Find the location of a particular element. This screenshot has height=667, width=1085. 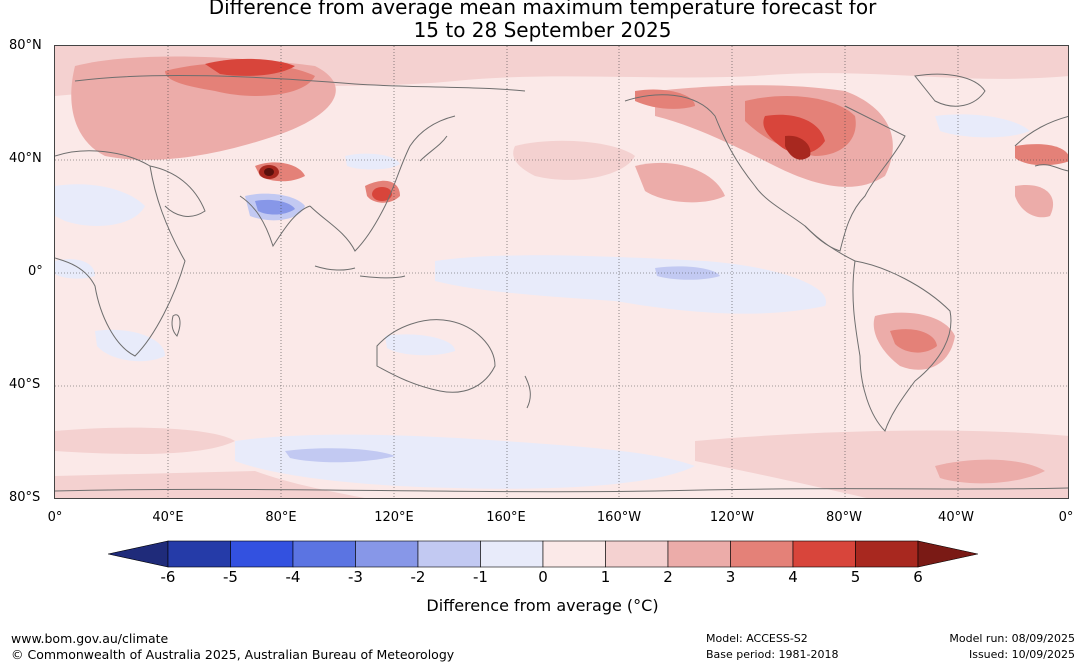

anomaly-south-atlantic-warm is located at coordinates (145, 440).